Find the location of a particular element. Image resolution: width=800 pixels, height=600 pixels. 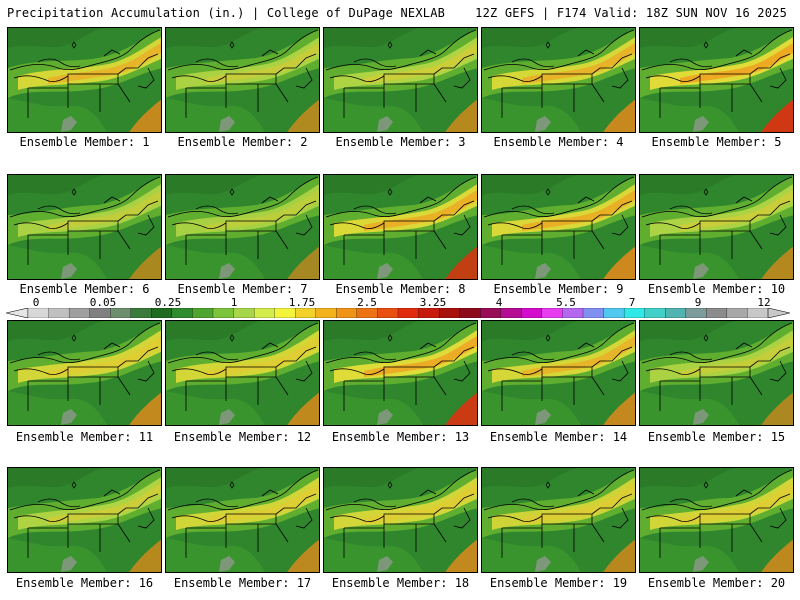

ensemble-member-caption: Ensemble Member: 14 is located at coordinates (558, 437).